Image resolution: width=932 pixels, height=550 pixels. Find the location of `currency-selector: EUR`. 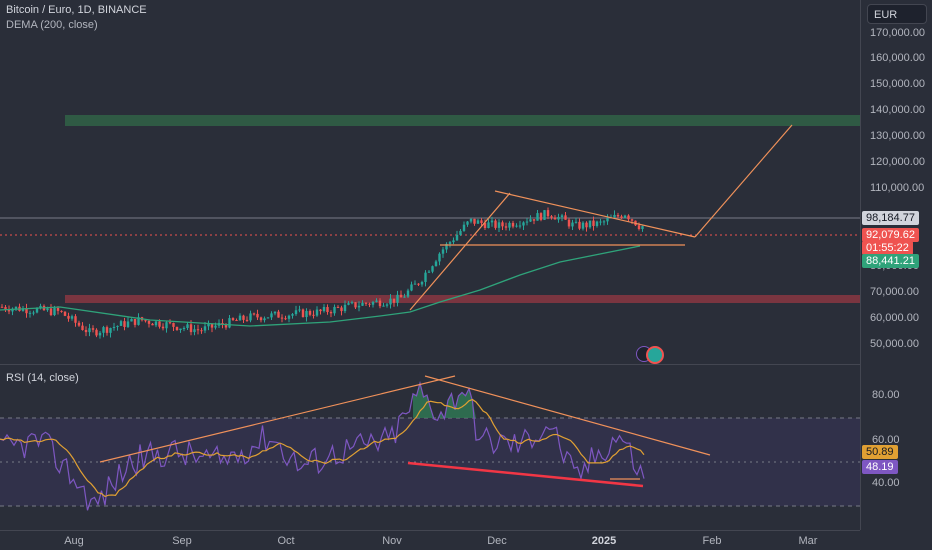

currency-selector: EUR is located at coordinates (897, 14).